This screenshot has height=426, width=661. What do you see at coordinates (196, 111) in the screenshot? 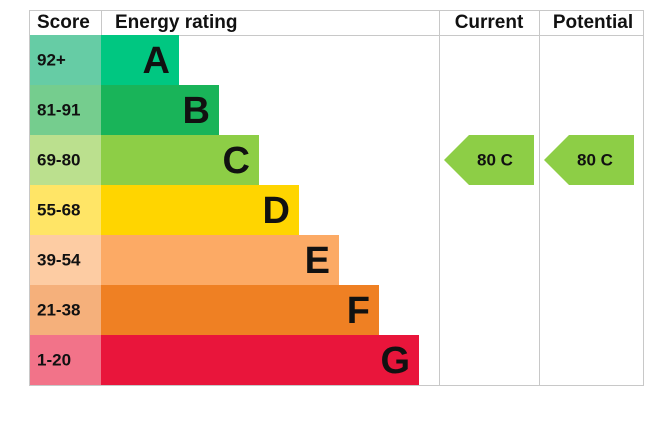
I see `rating-letter: B` at bounding box center [196, 111].